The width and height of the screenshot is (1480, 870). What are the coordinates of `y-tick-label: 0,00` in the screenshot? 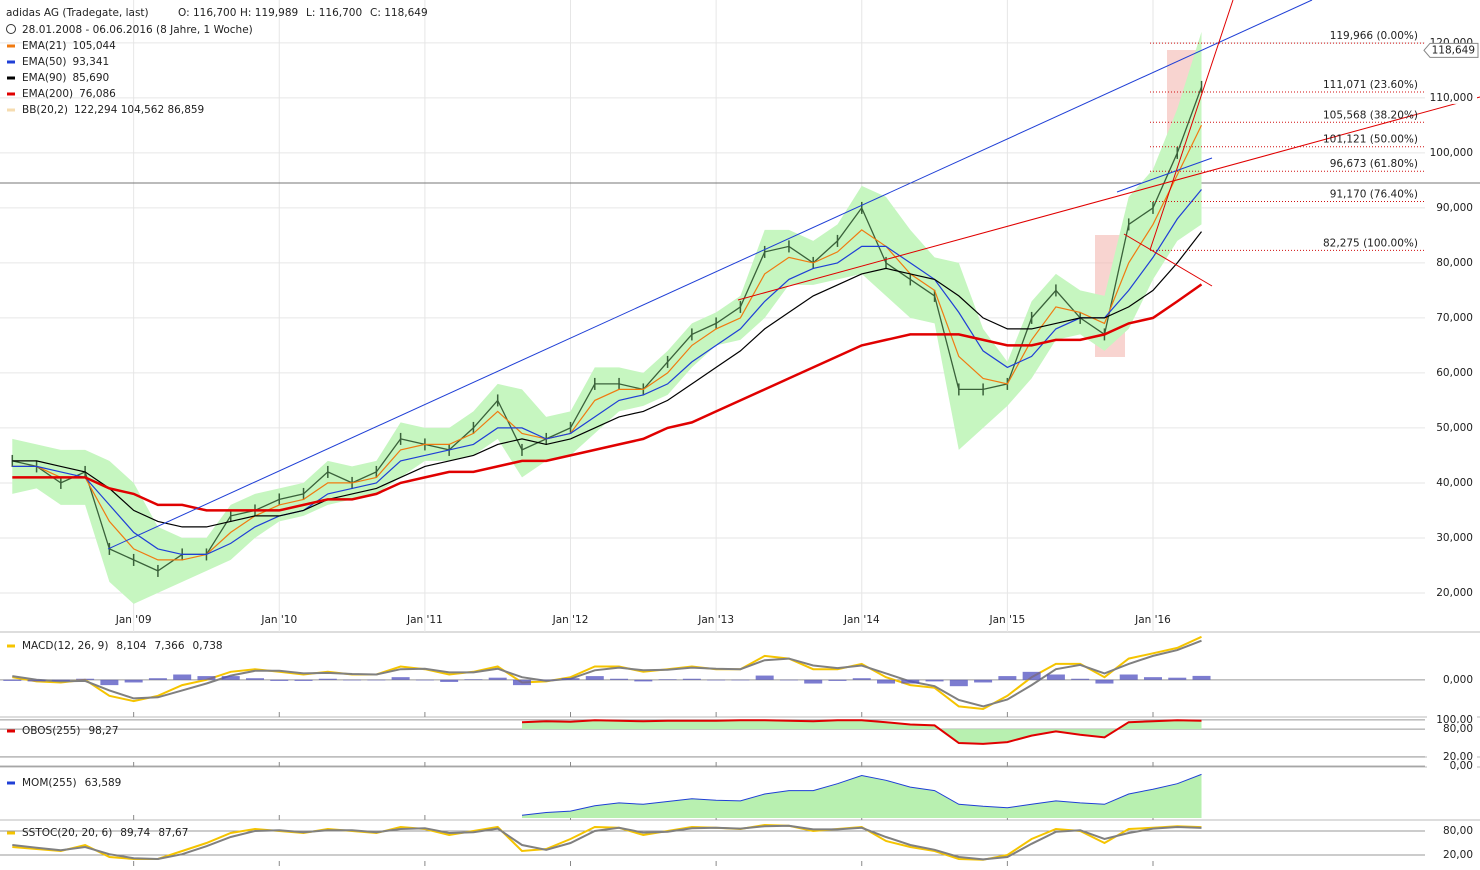 It's located at (1461, 766).